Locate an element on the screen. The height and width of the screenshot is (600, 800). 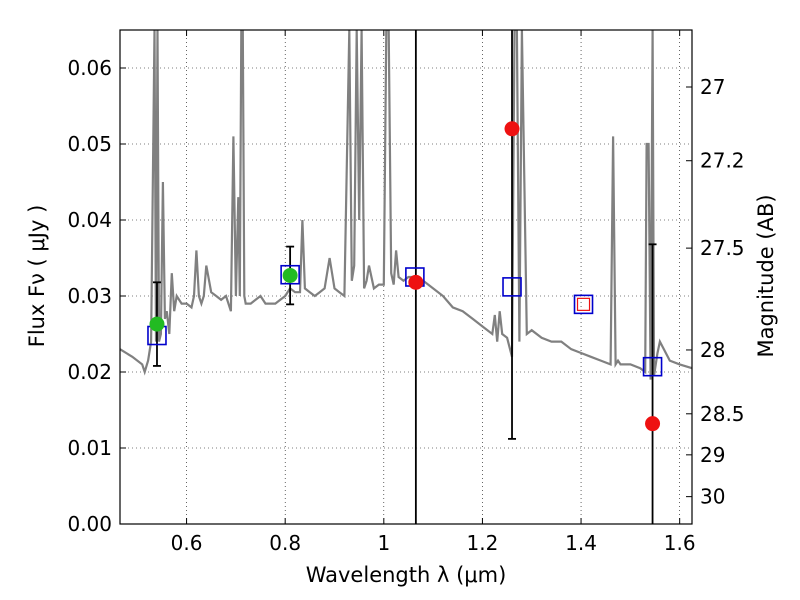
upper-limit-marker is located at coordinates (583, 304).